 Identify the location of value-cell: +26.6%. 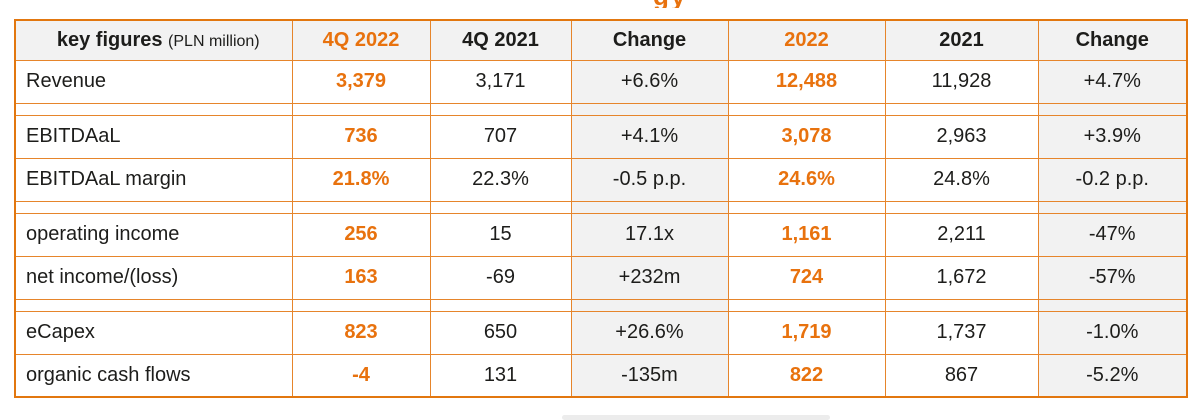
(649, 332).